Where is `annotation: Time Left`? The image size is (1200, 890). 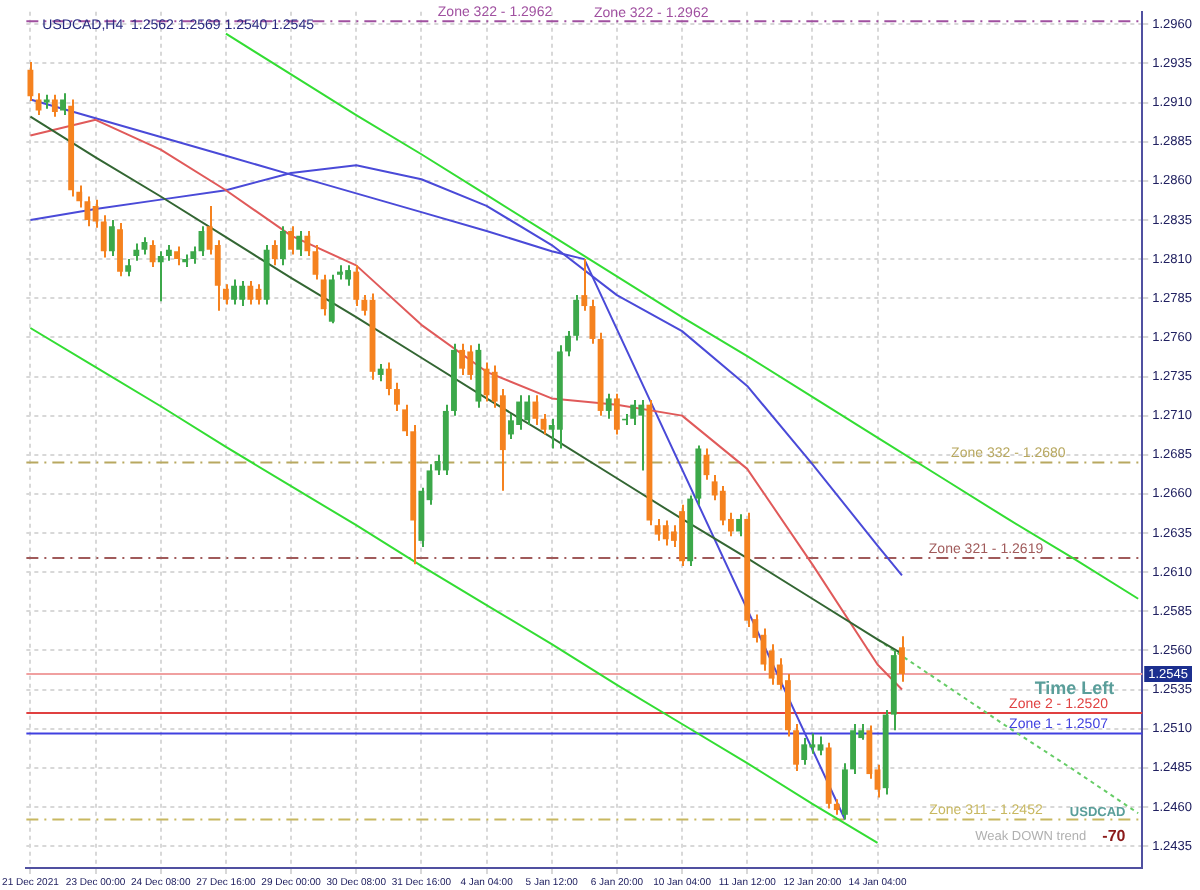
annotation: Time Left is located at coordinates (1074, 688).